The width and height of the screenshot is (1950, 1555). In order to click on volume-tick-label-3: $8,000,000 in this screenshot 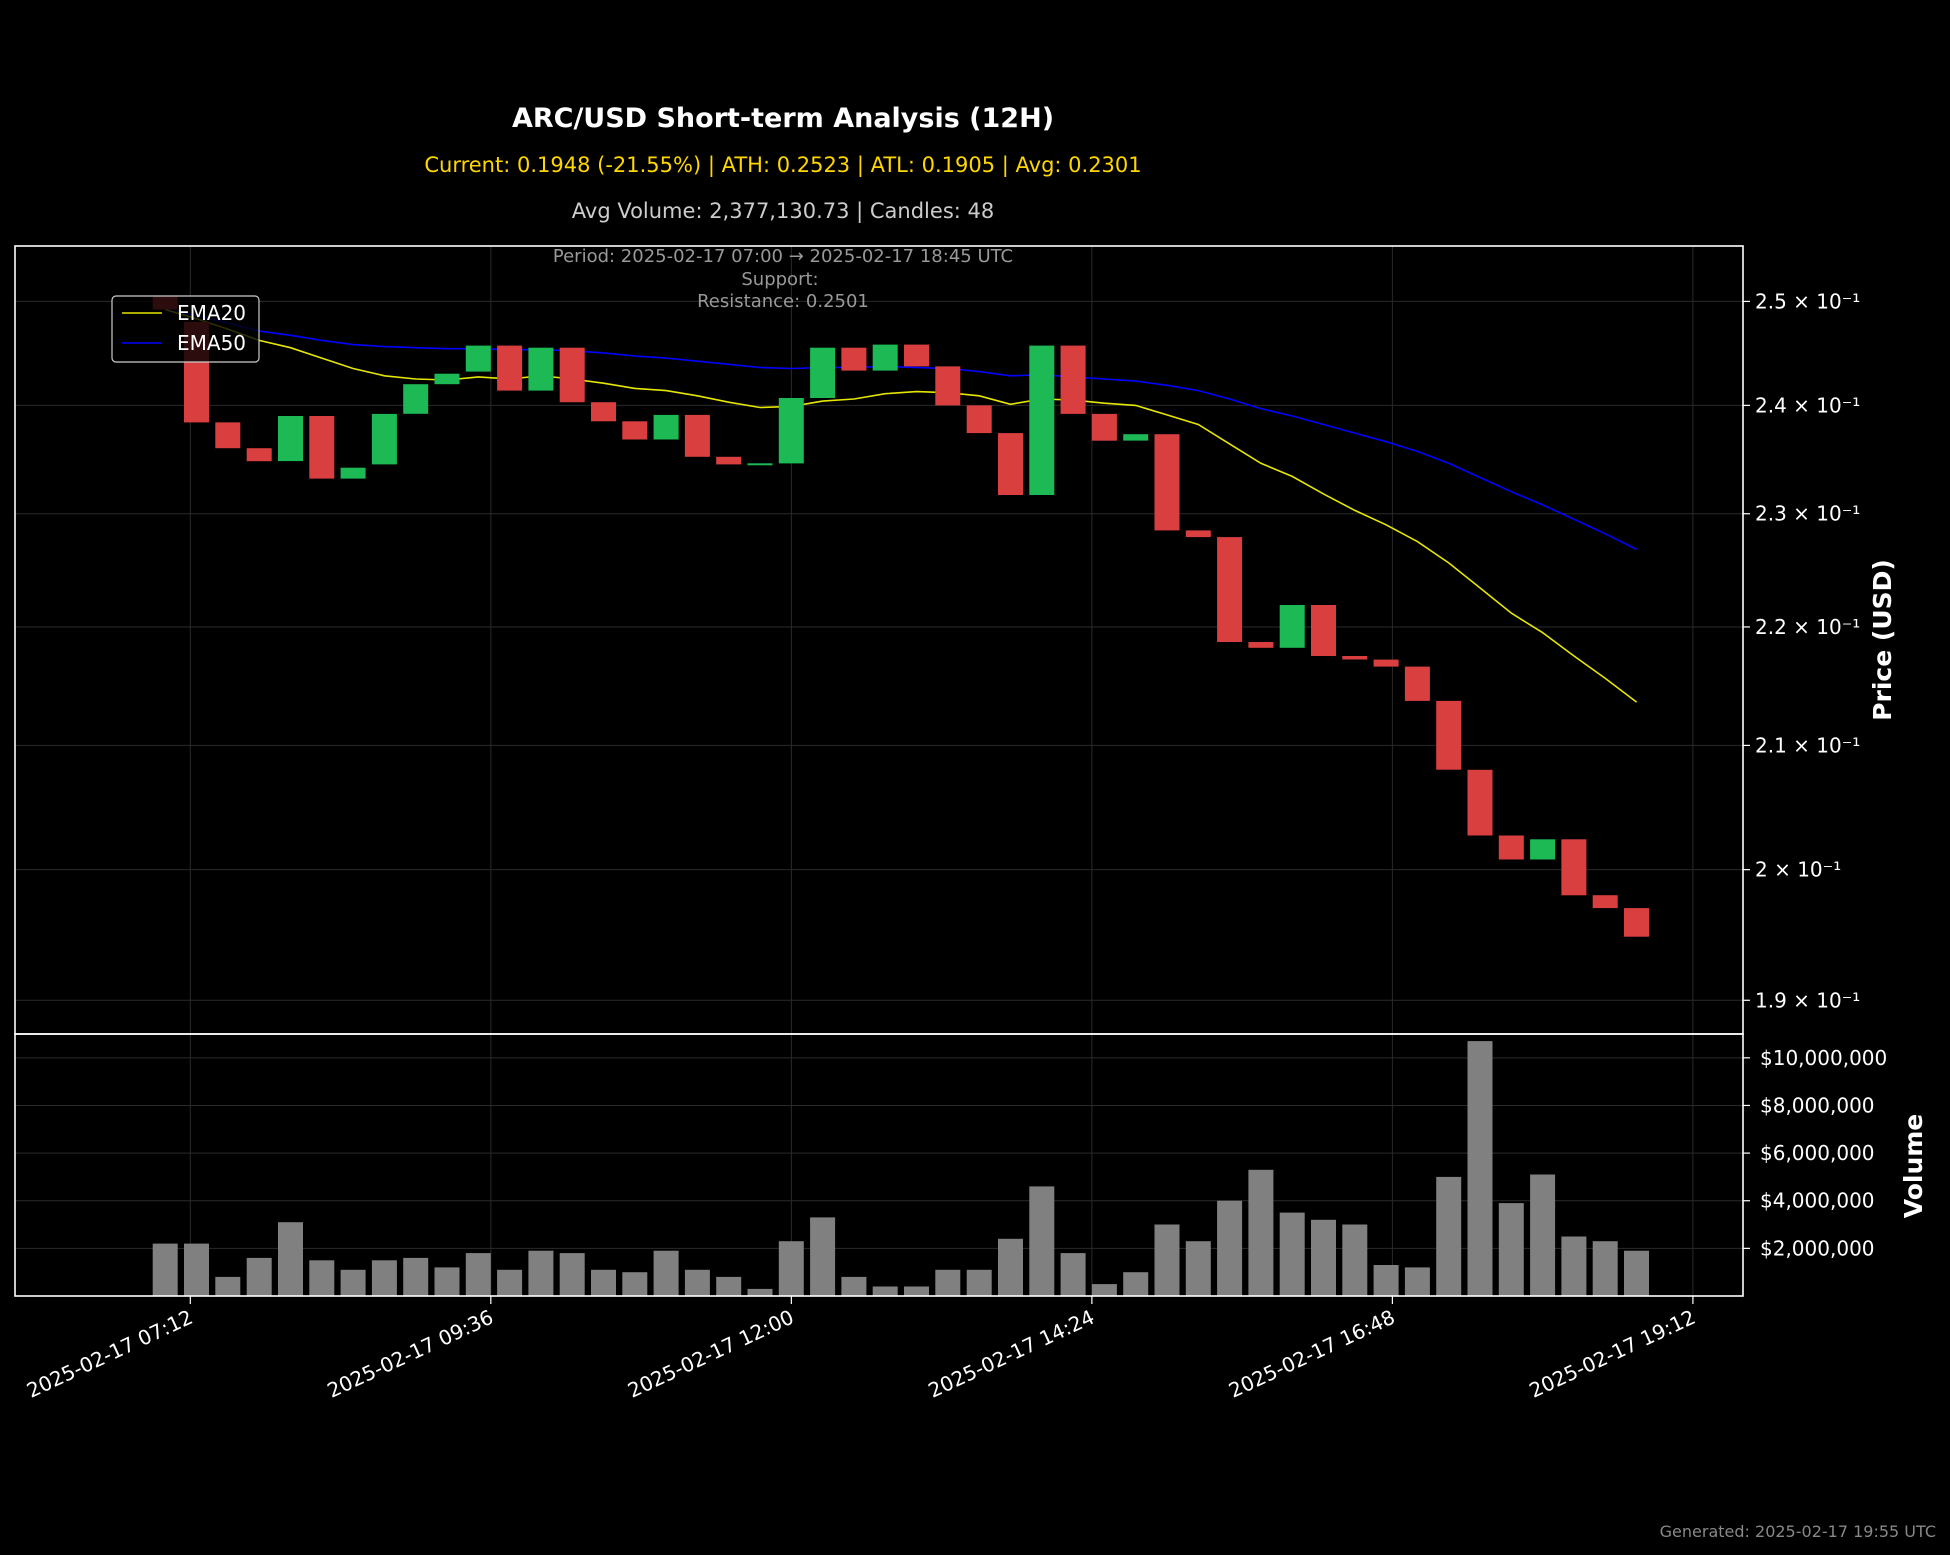, I will do `click(1817, 1105)`.